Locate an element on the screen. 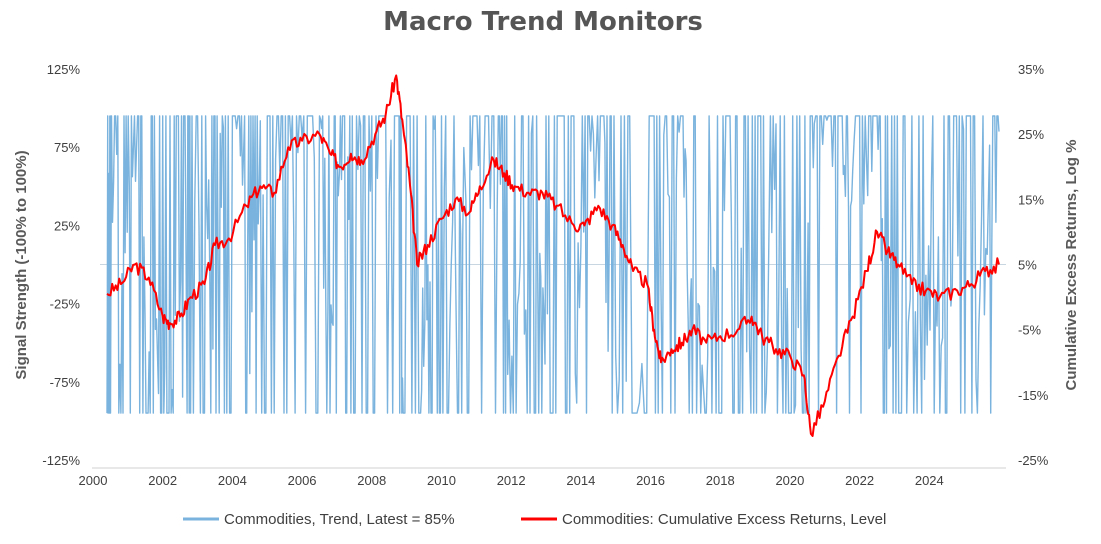 The height and width of the screenshot is (544, 1101). x-tick-label: 2008 is located at coordinates (371, 480).